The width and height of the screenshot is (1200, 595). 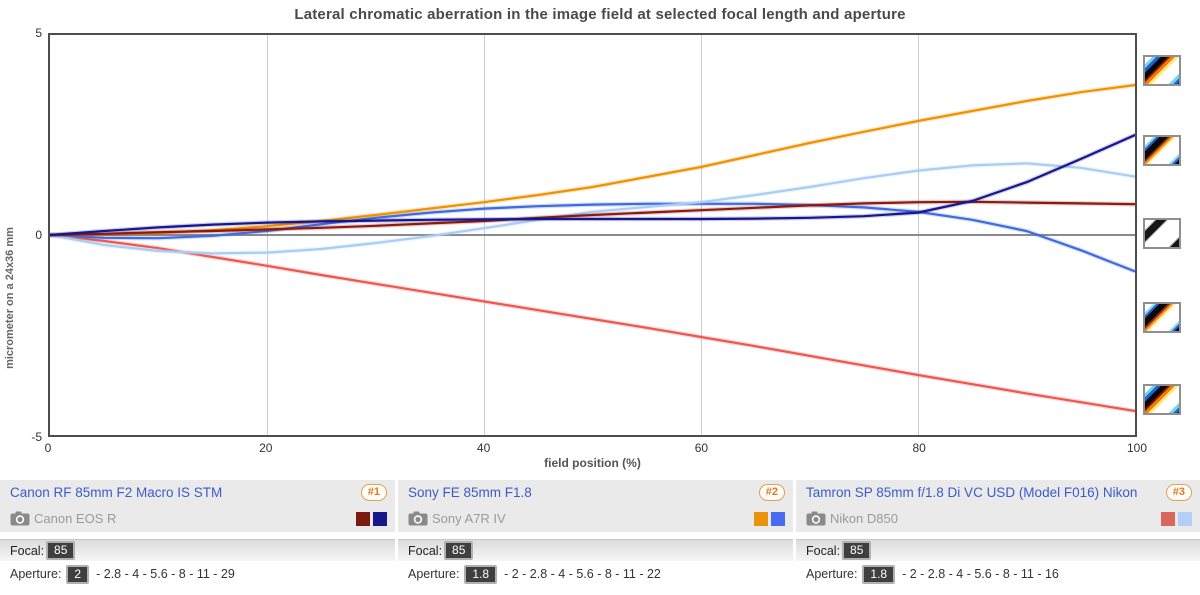 What do you see at coordinates (582, 574) in the screenshot?
I see `aperture-options: - 2 - 2.8 - 4 - 5.6 - 8 - 11 - 22` at bounding box center [582, 574].